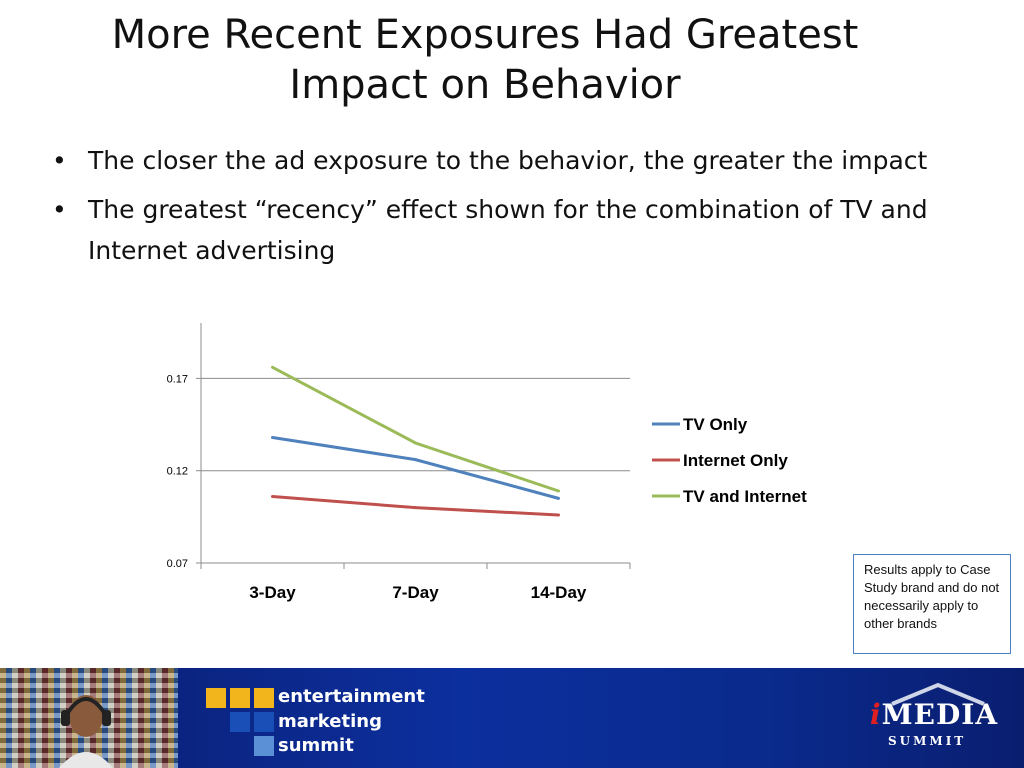 The image size is (1024, 768). I want to click on brand-line-2: marketing, so click(330, 721).